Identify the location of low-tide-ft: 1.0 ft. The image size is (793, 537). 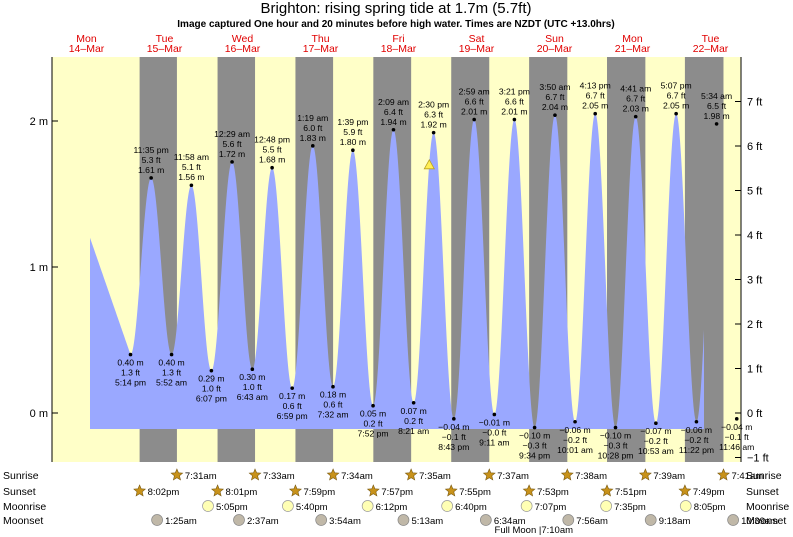
(212, 389).